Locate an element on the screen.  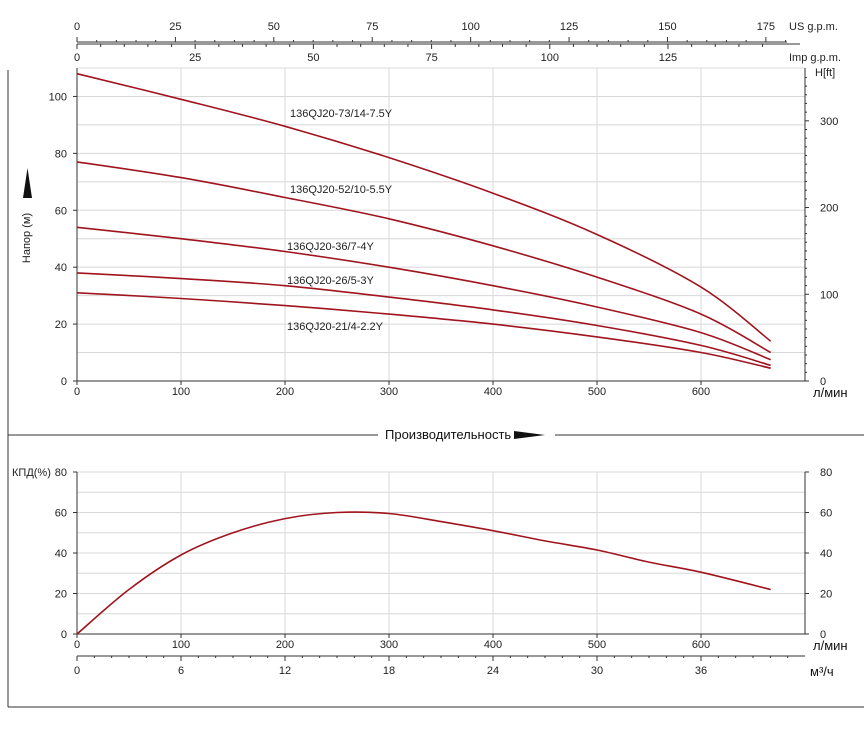
head-y2-unit-label: H[ft] is located at coordinates (825, 73).